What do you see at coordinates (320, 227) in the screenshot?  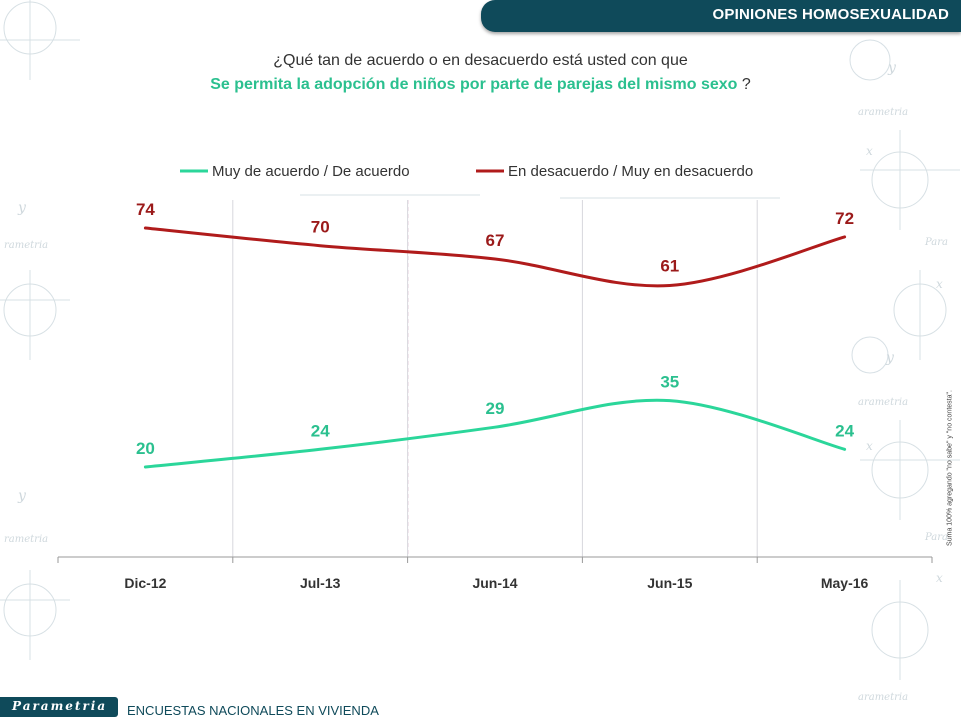 I see `data-label: 70` at bounding box center [320, 227].